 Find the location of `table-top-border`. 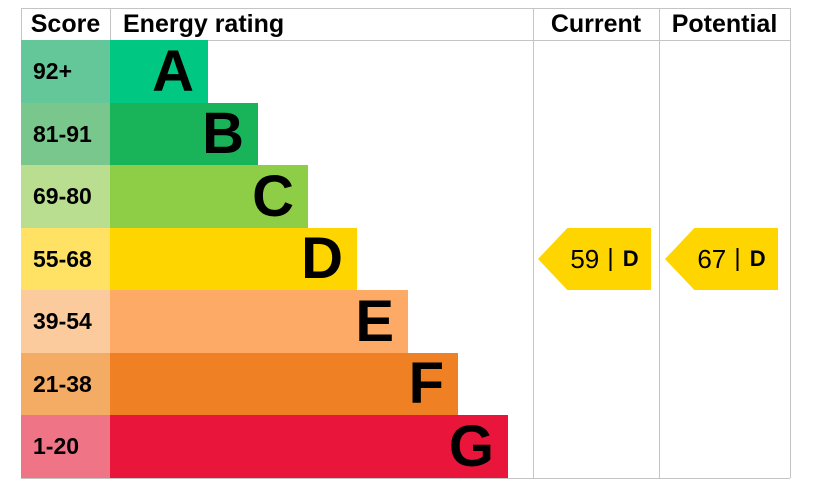

table-top-border is located at coordinates (405, 8).